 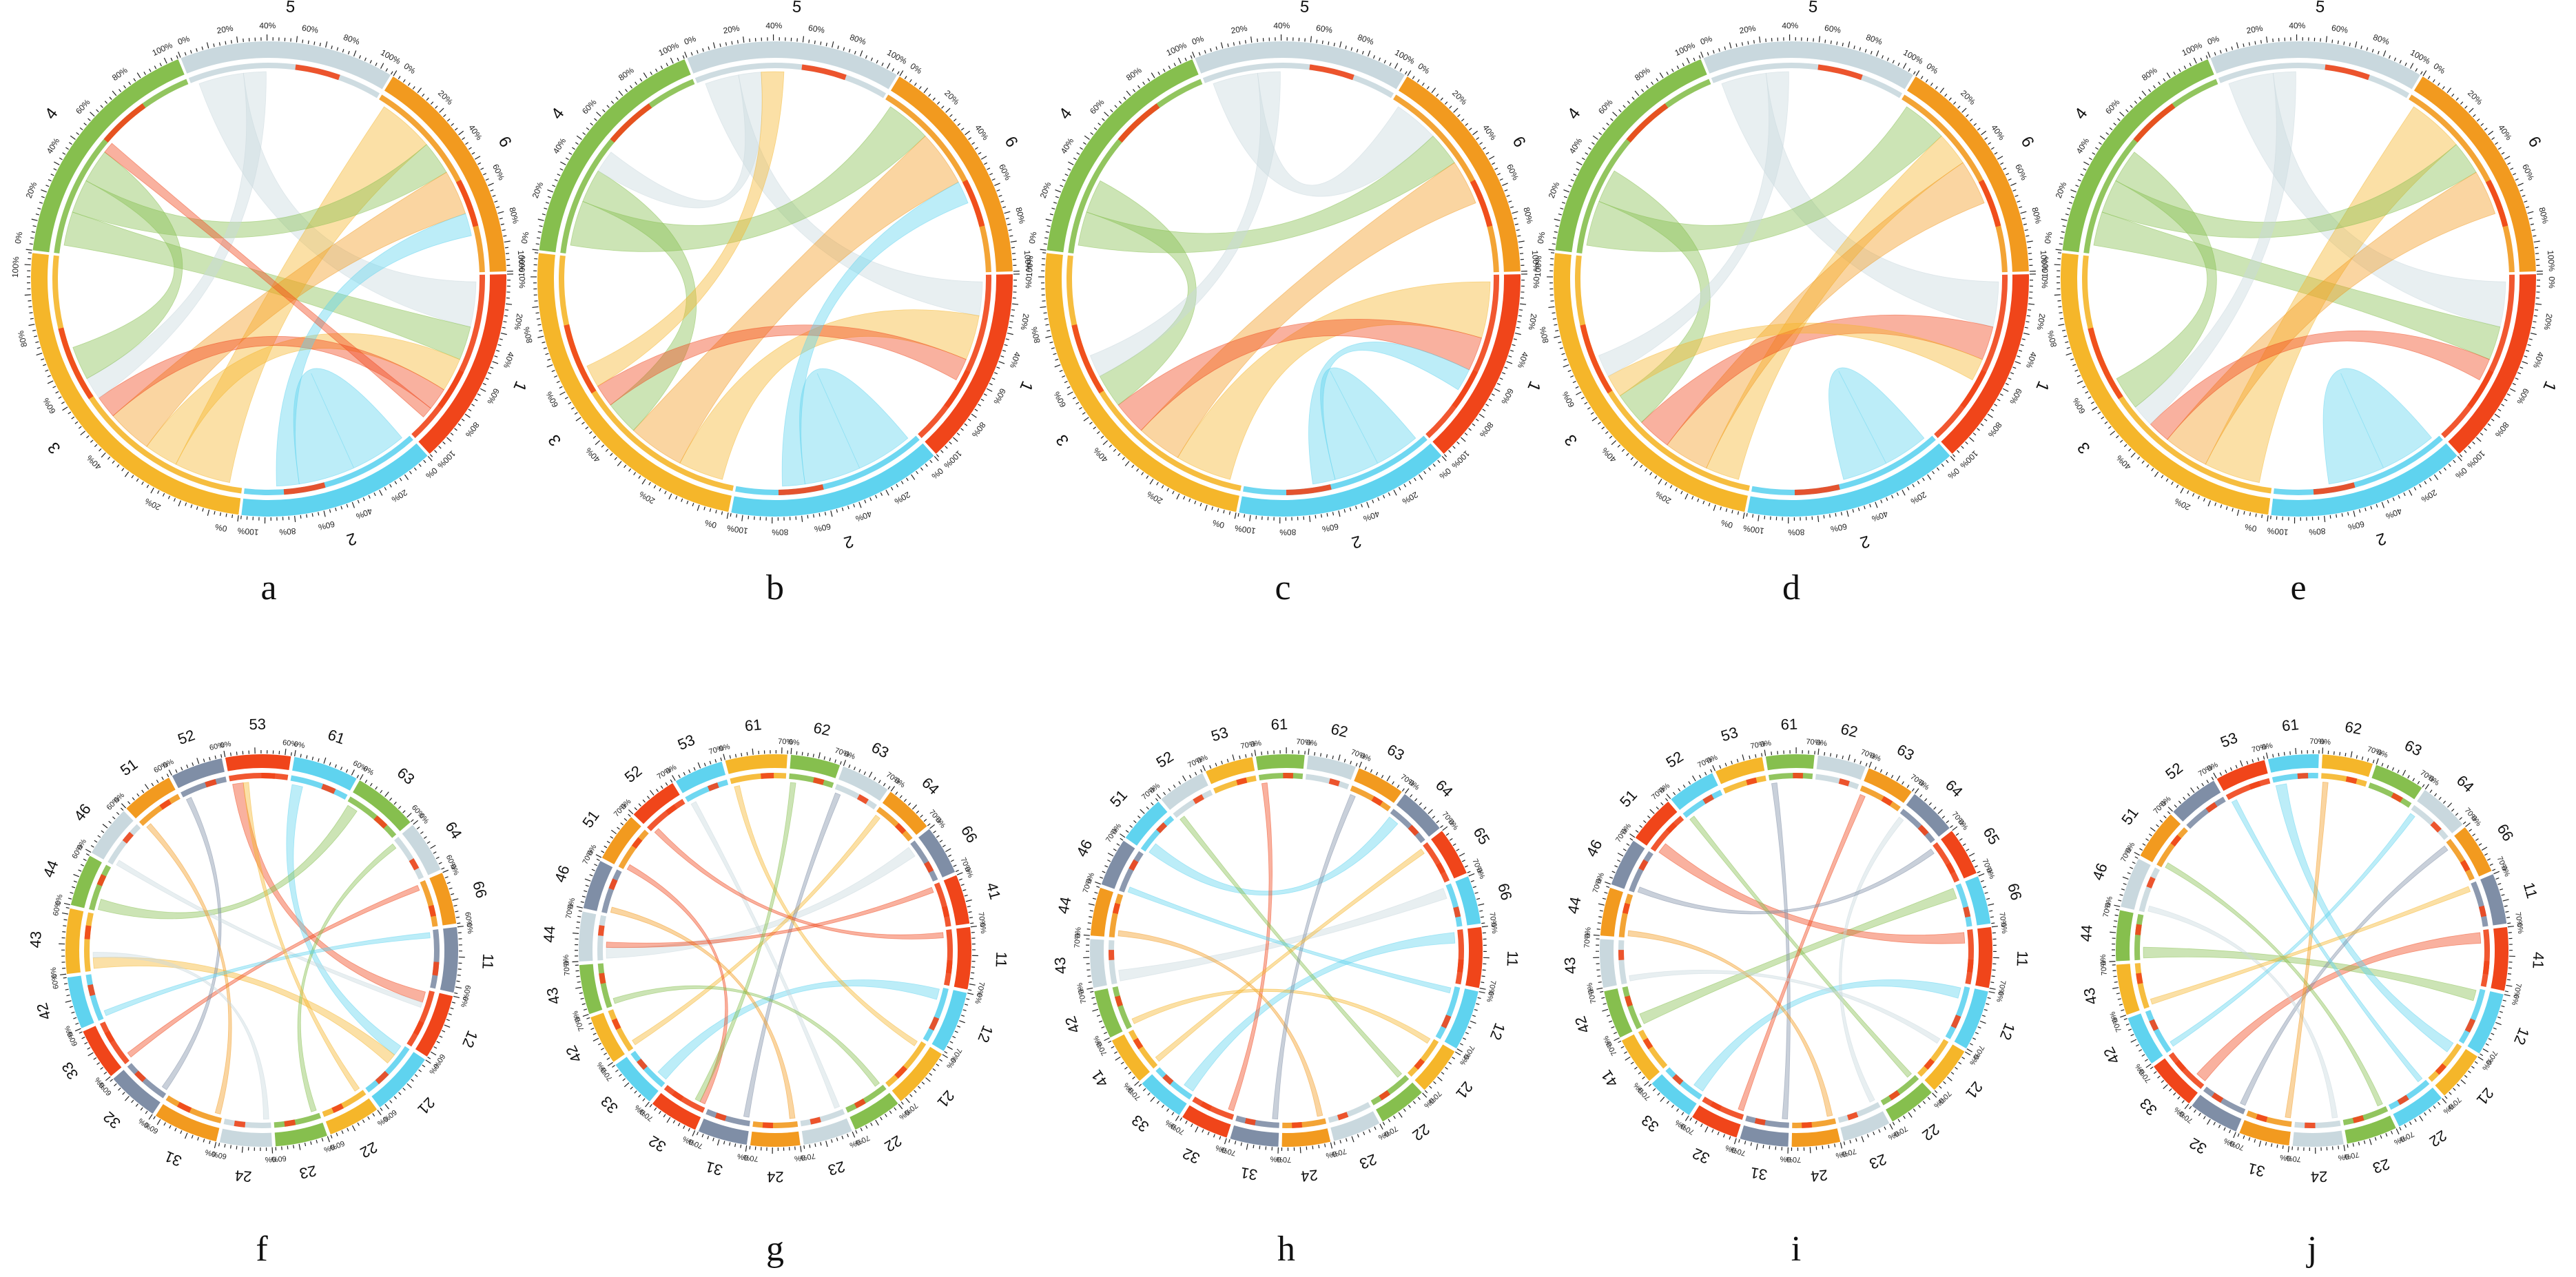 What do you see at coordinates (2052, 338) in the screenshot?
I see `tick-label: 80%` at bounding box center [2052, 338].